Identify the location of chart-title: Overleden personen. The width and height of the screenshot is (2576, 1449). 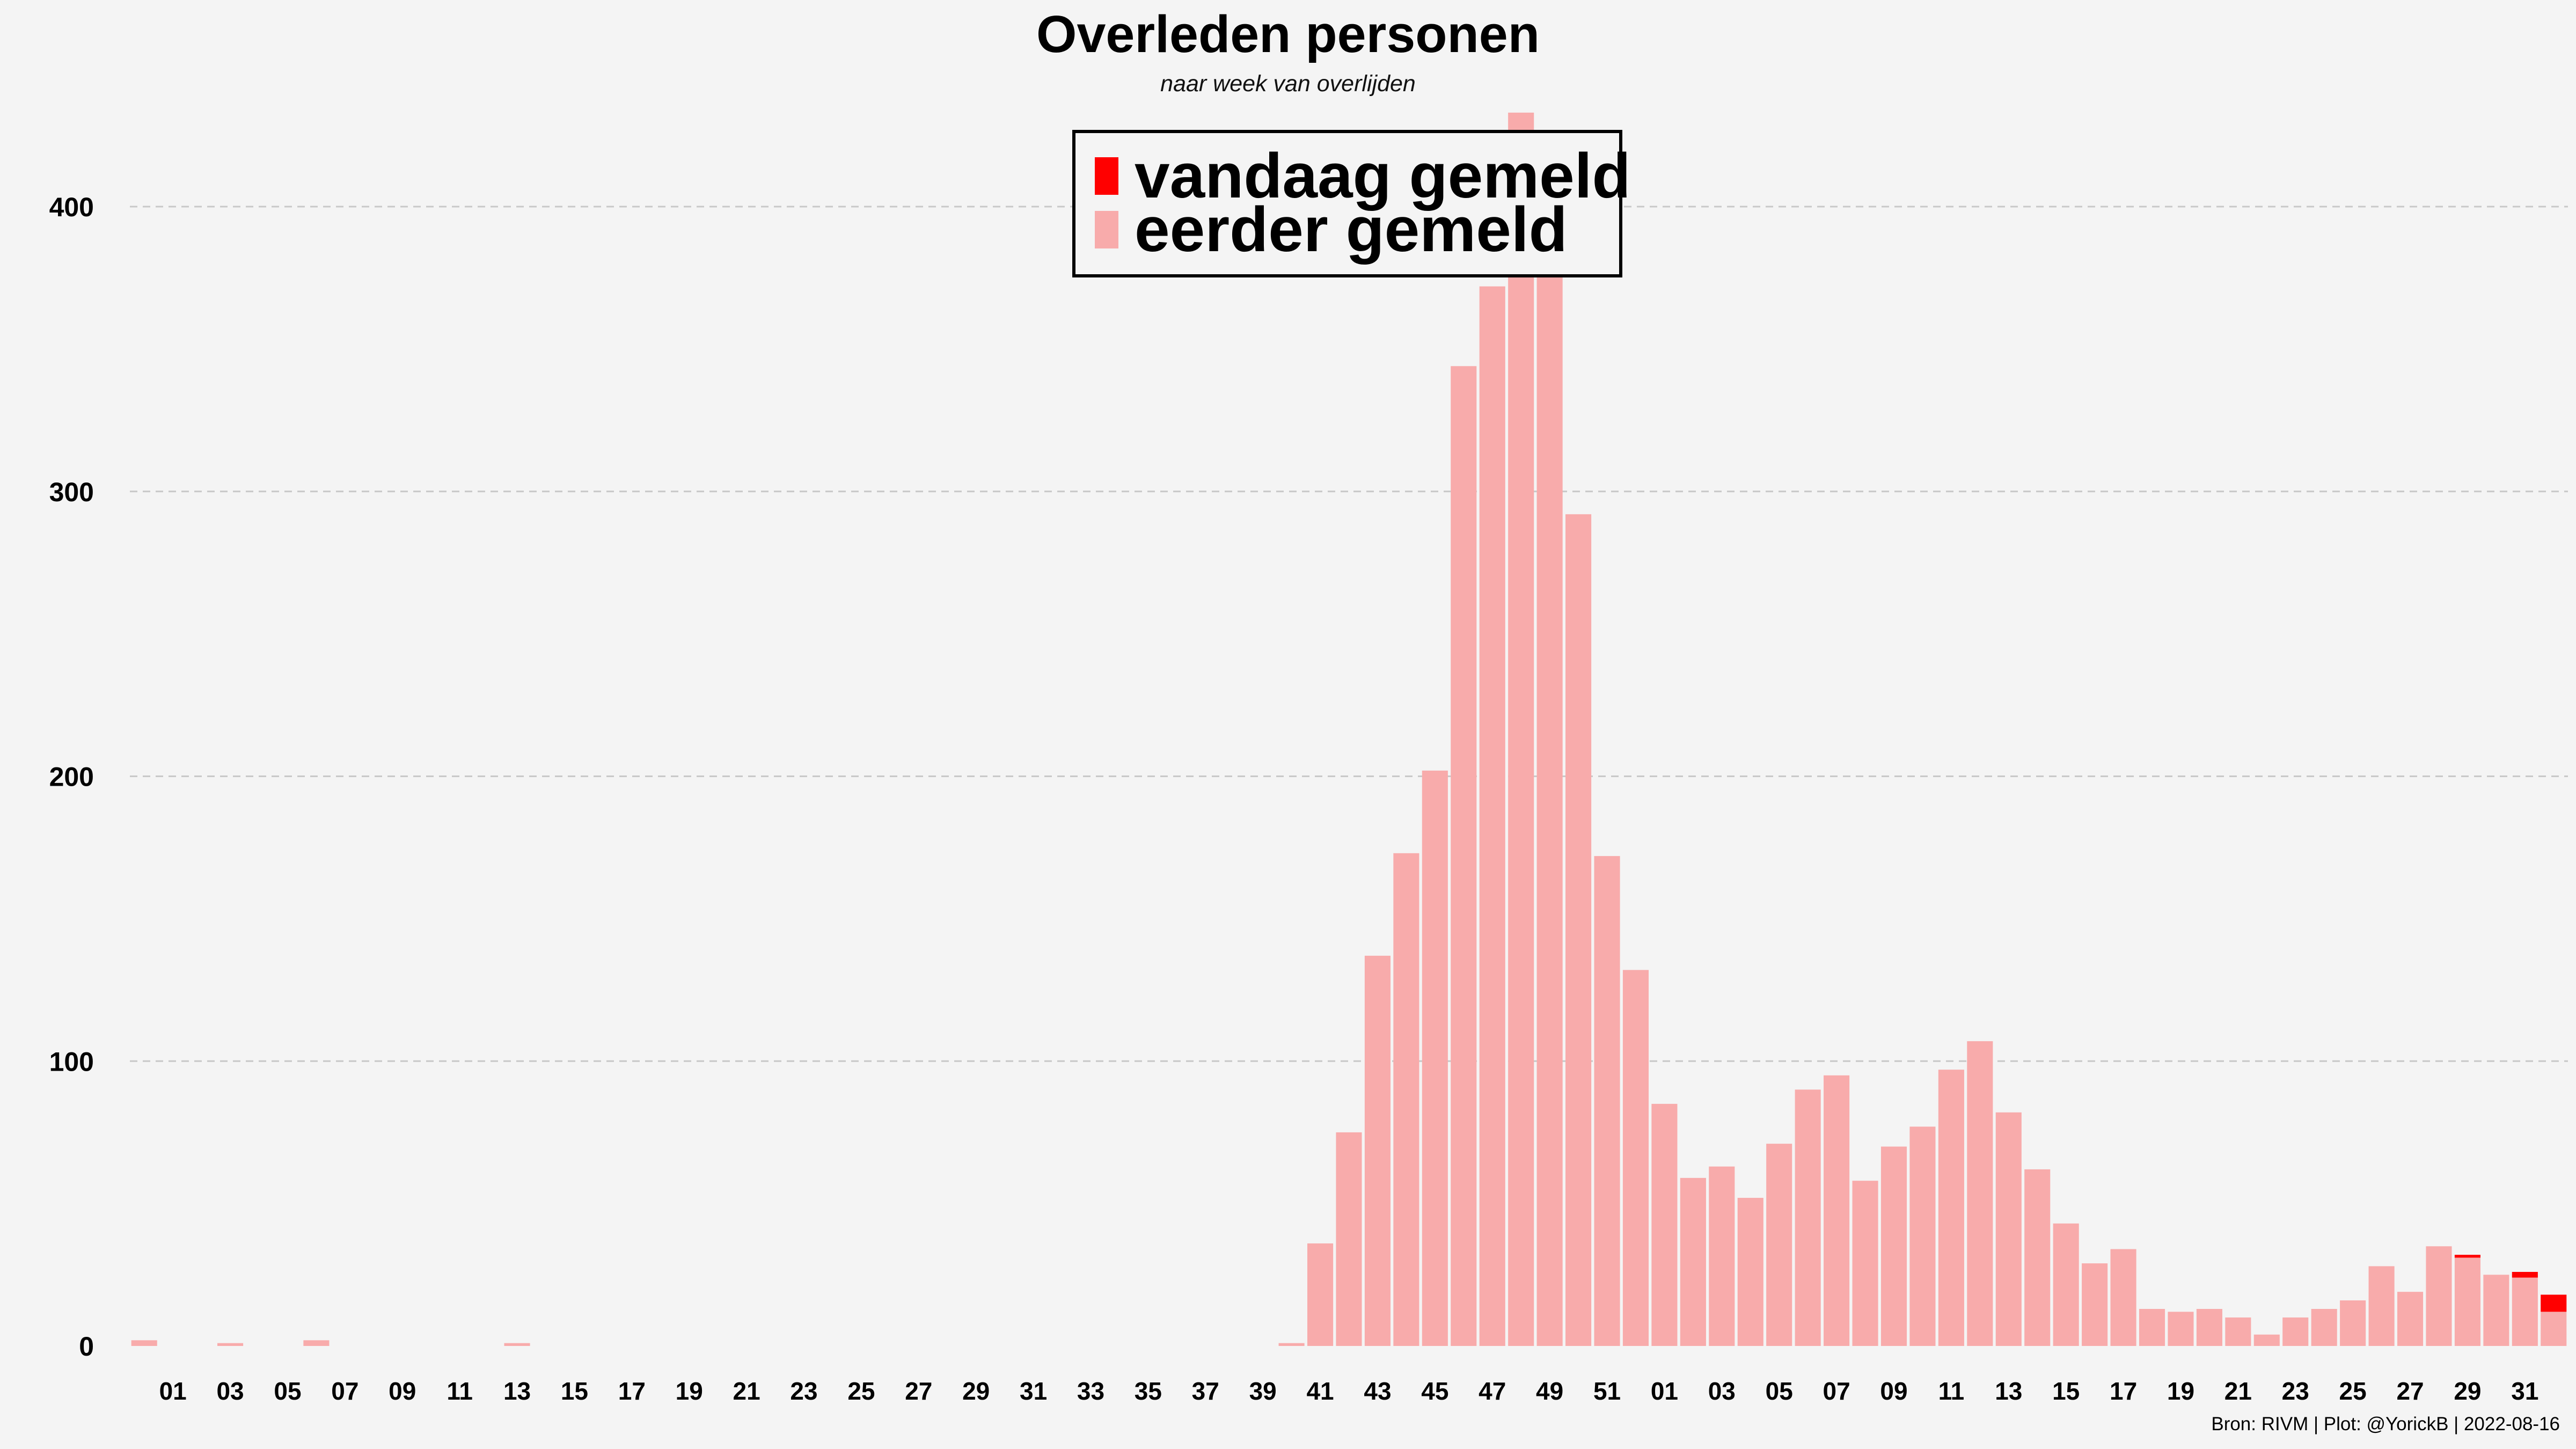
(1288, 34).